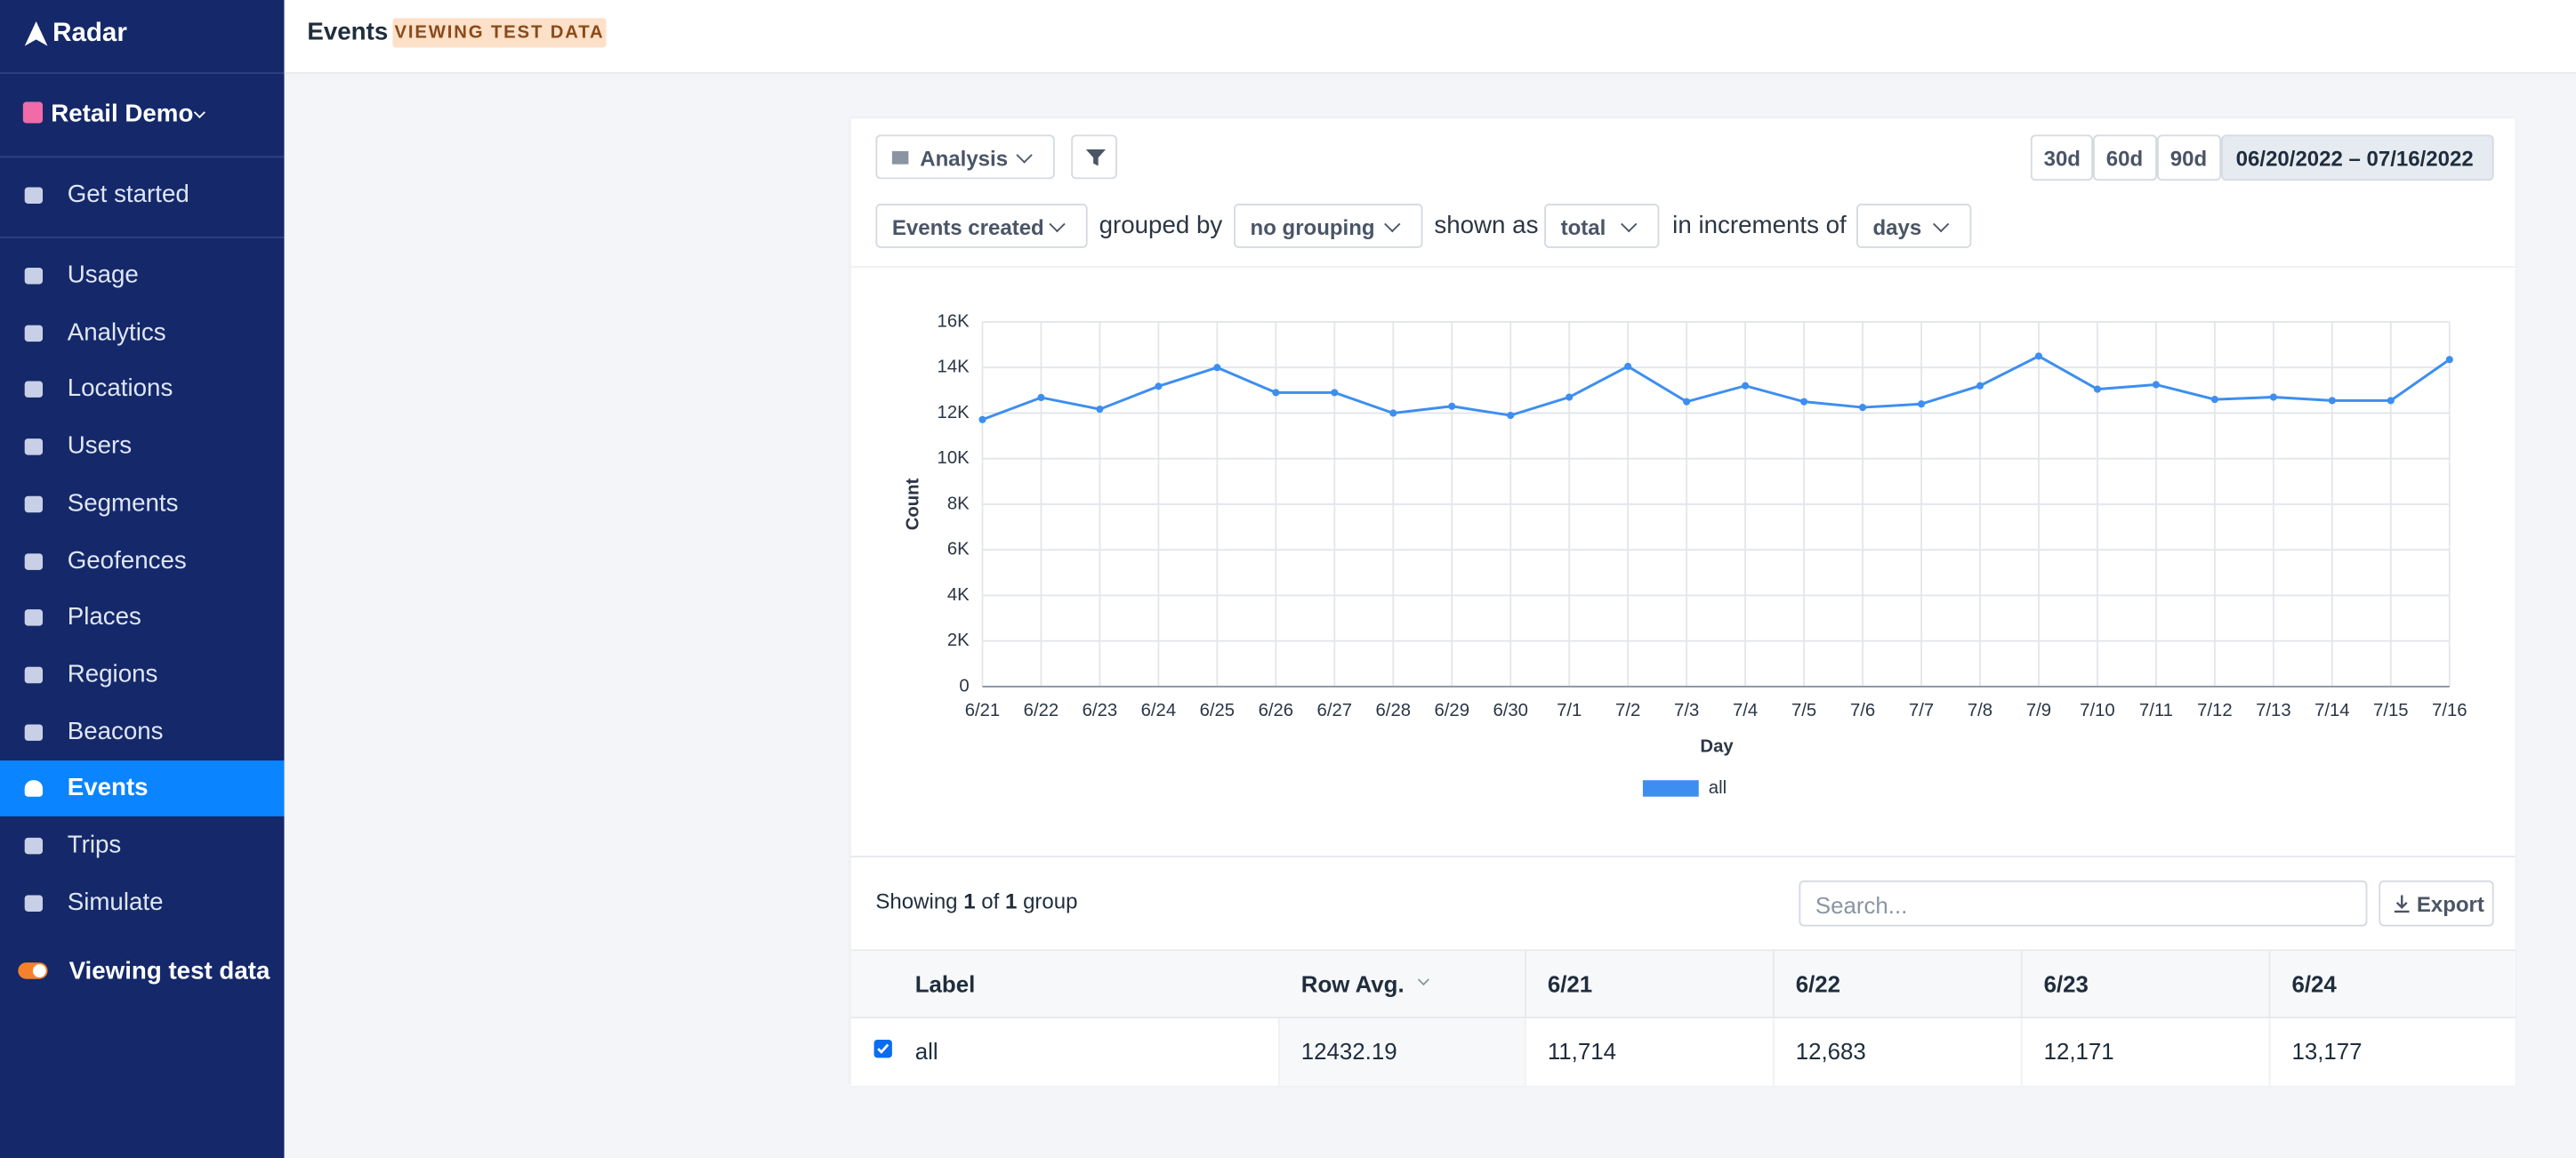 Image resolution: width=2576 pixels, height=1158 pixels. I want to click on metric-select: Events created, so click(981, 226).